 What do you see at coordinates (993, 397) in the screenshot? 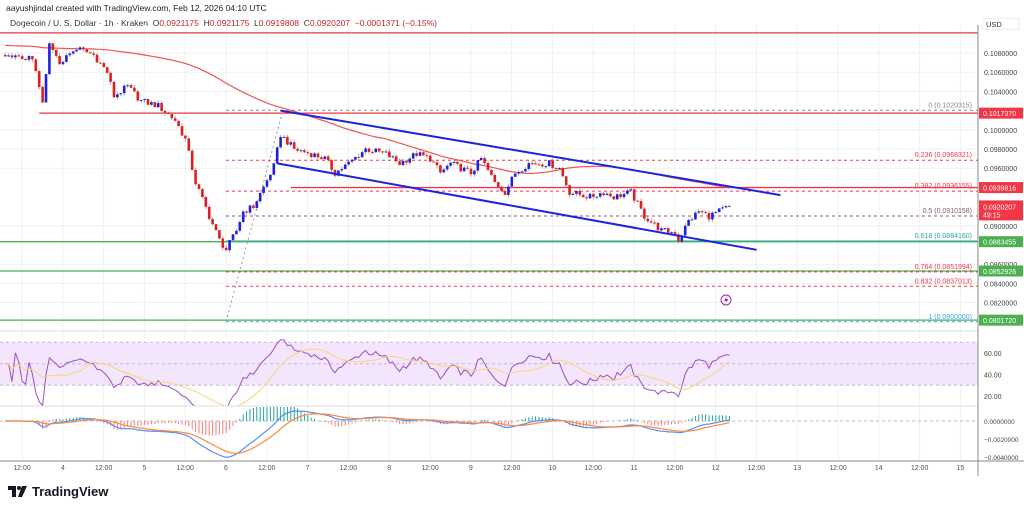
I see `rsi-axis-tick: 20.00` at bounding box center [993, 397].